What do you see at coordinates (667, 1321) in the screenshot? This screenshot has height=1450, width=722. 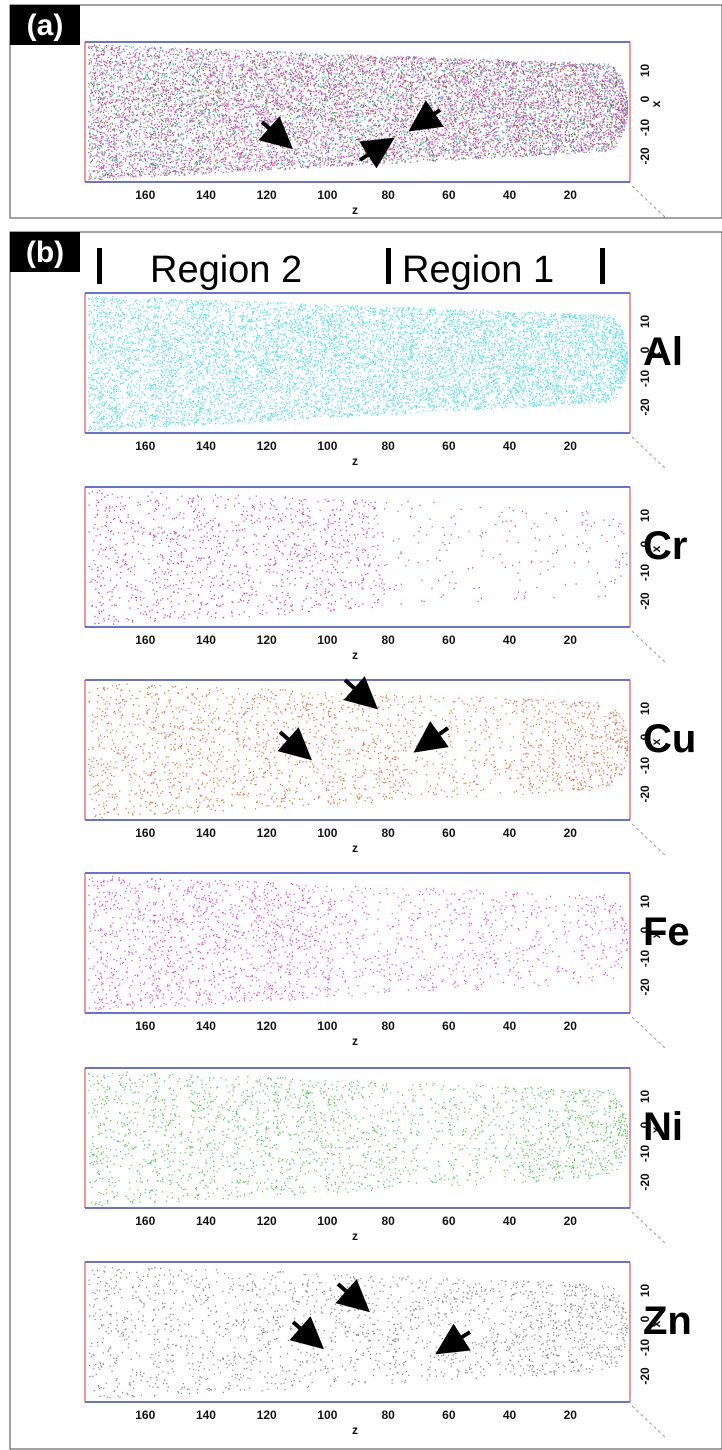 I see `element-label: Zn` at bounding box center [667, 1321].